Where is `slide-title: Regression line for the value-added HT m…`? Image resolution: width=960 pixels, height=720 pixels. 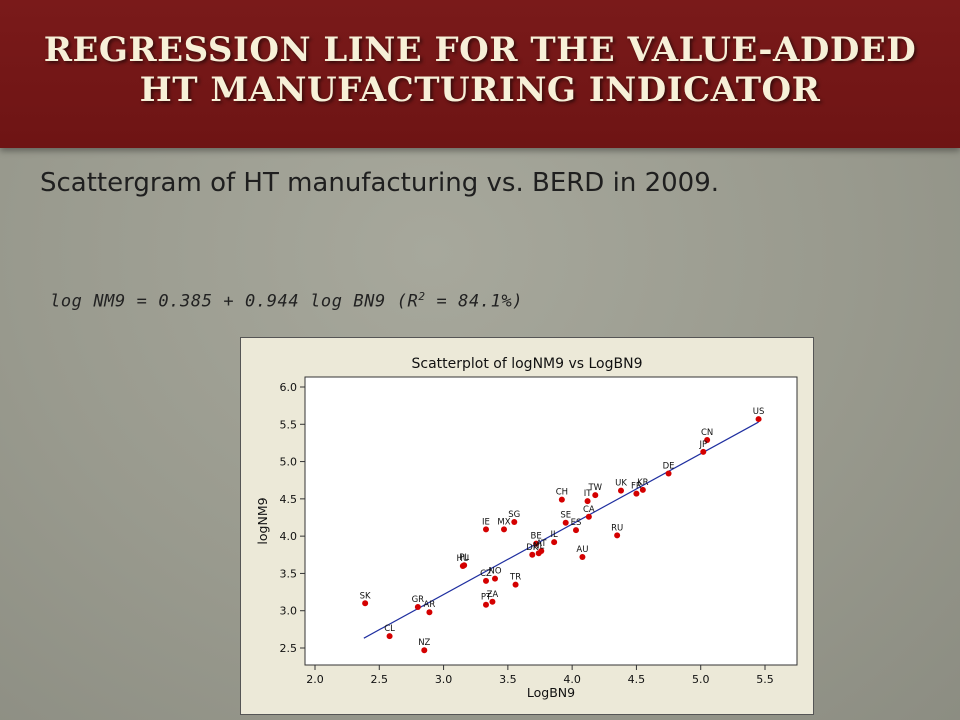
slide-title: Regression line for the value-added HT m… is located at coordinates (480, 70).